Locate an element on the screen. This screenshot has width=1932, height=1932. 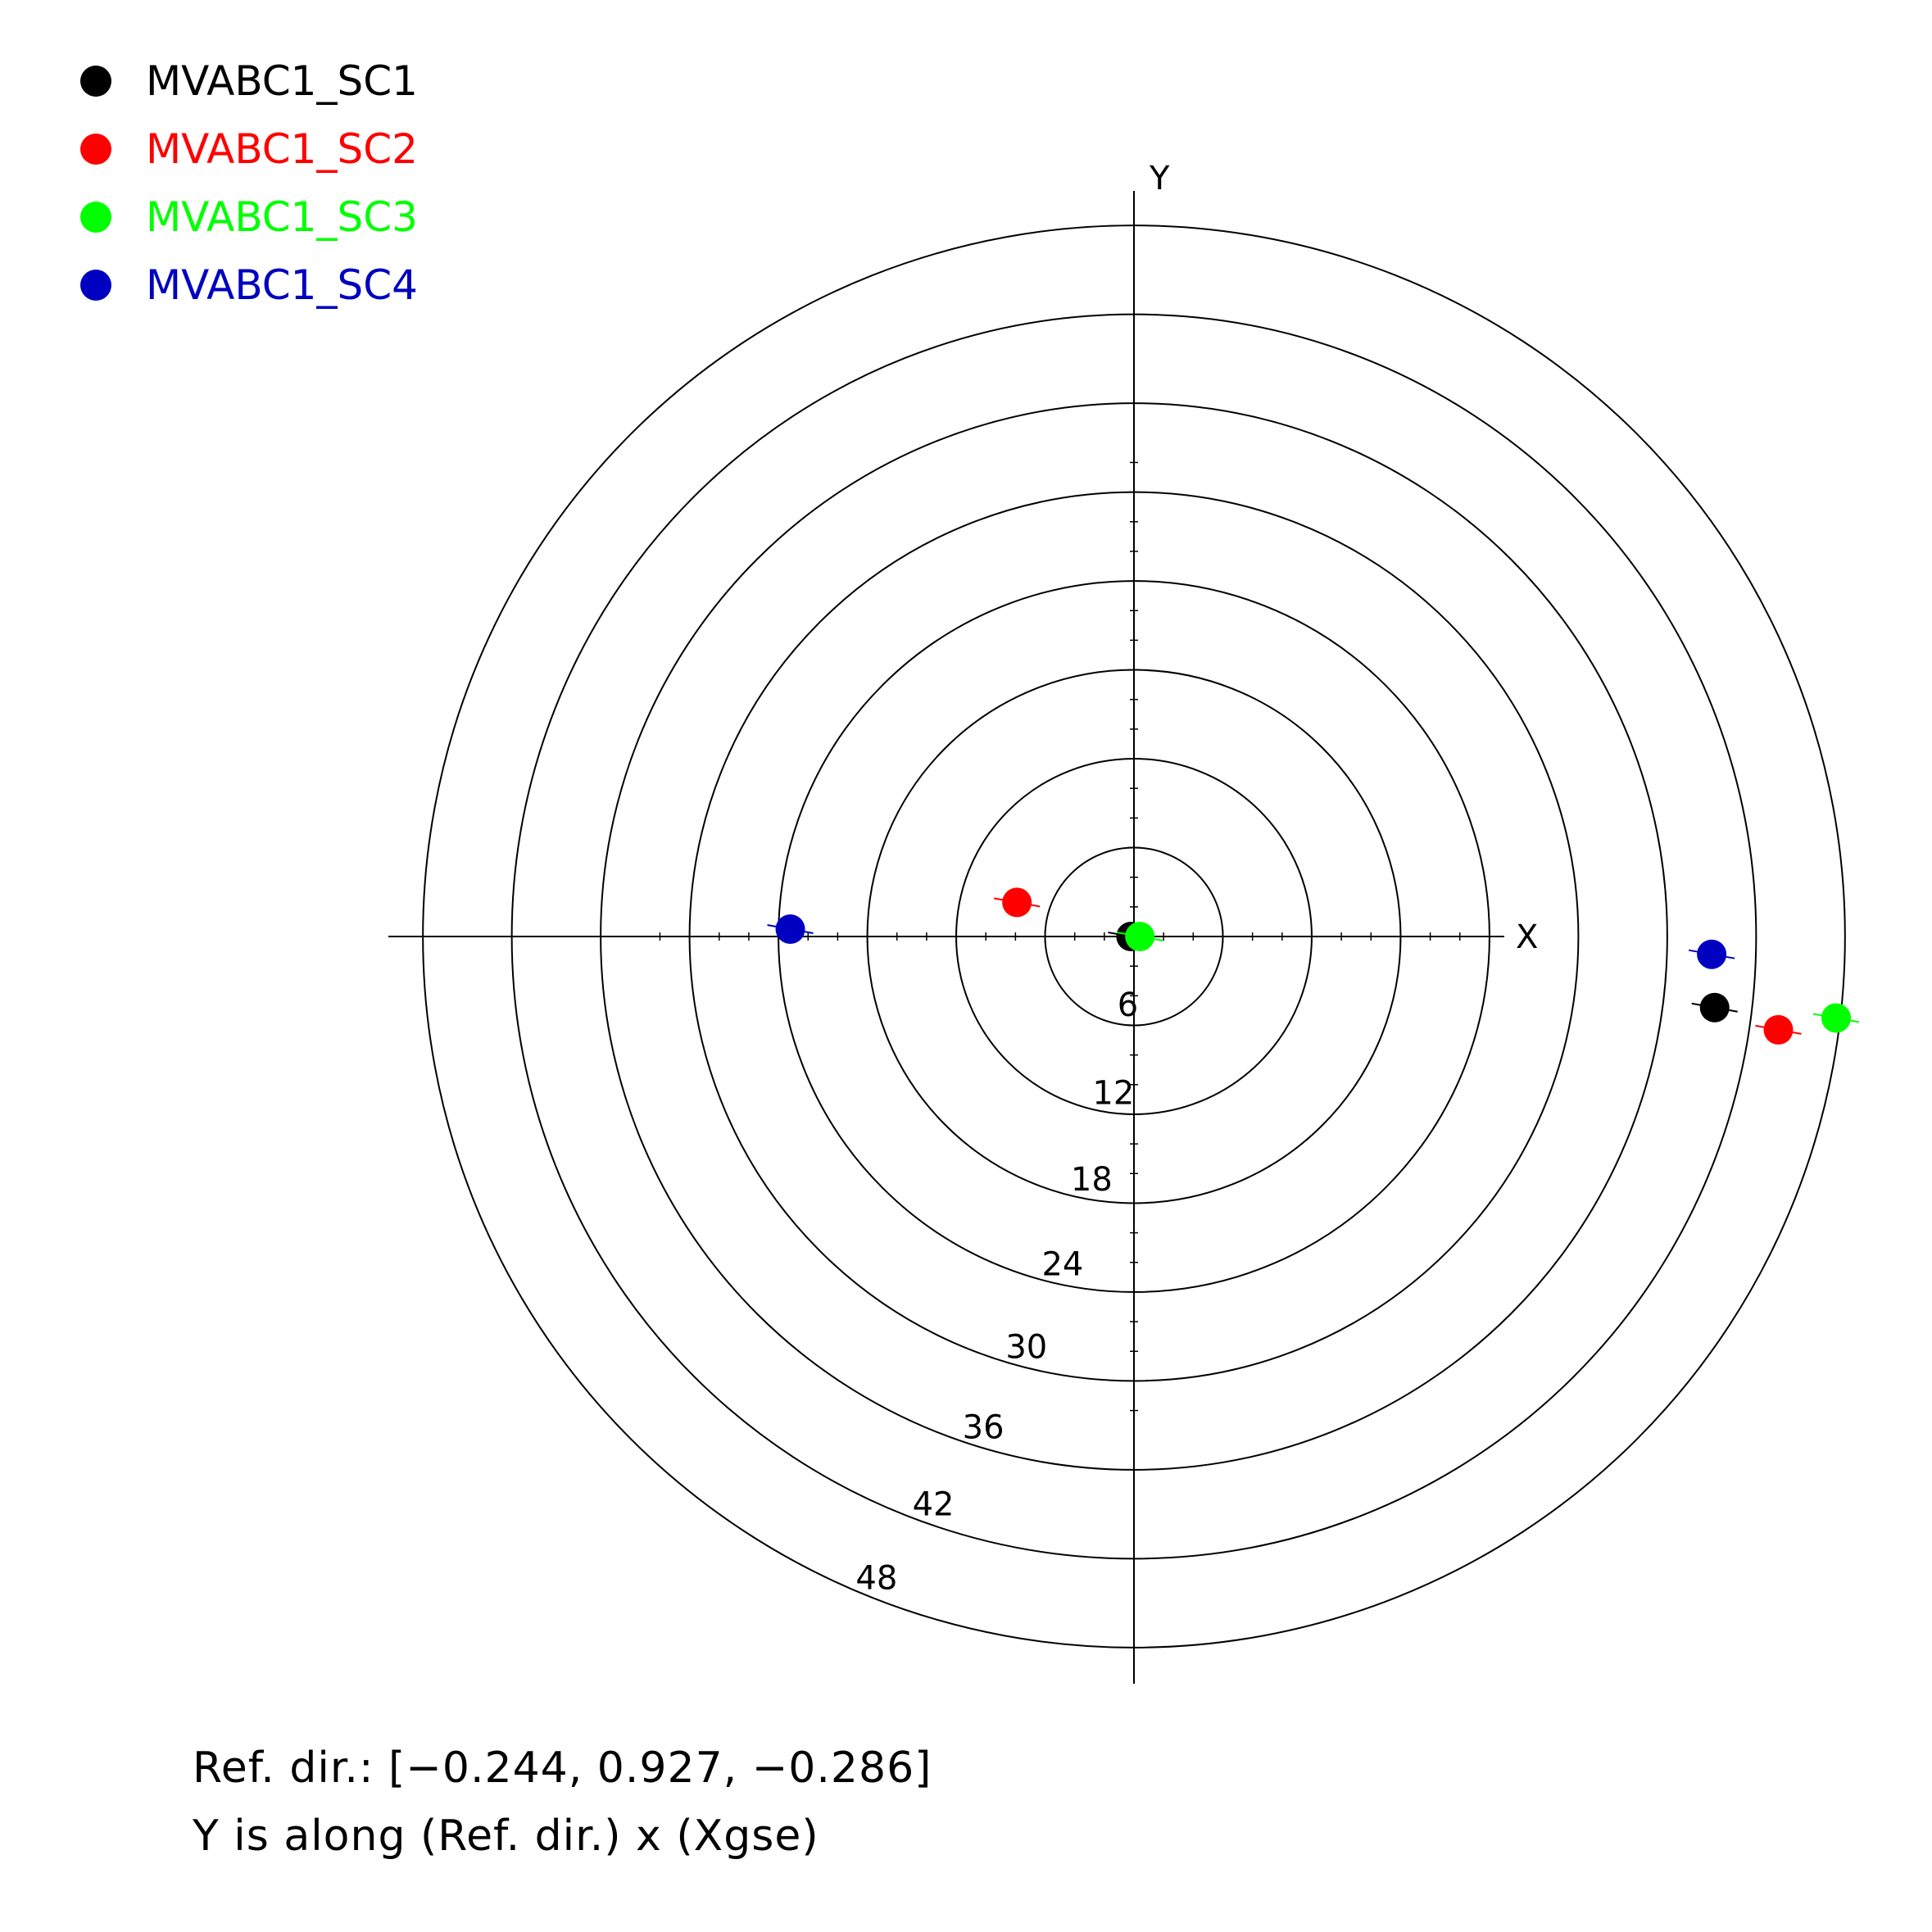
legend-label-sc2: MVABC1_SC2 is located at coordinates (282, 149).